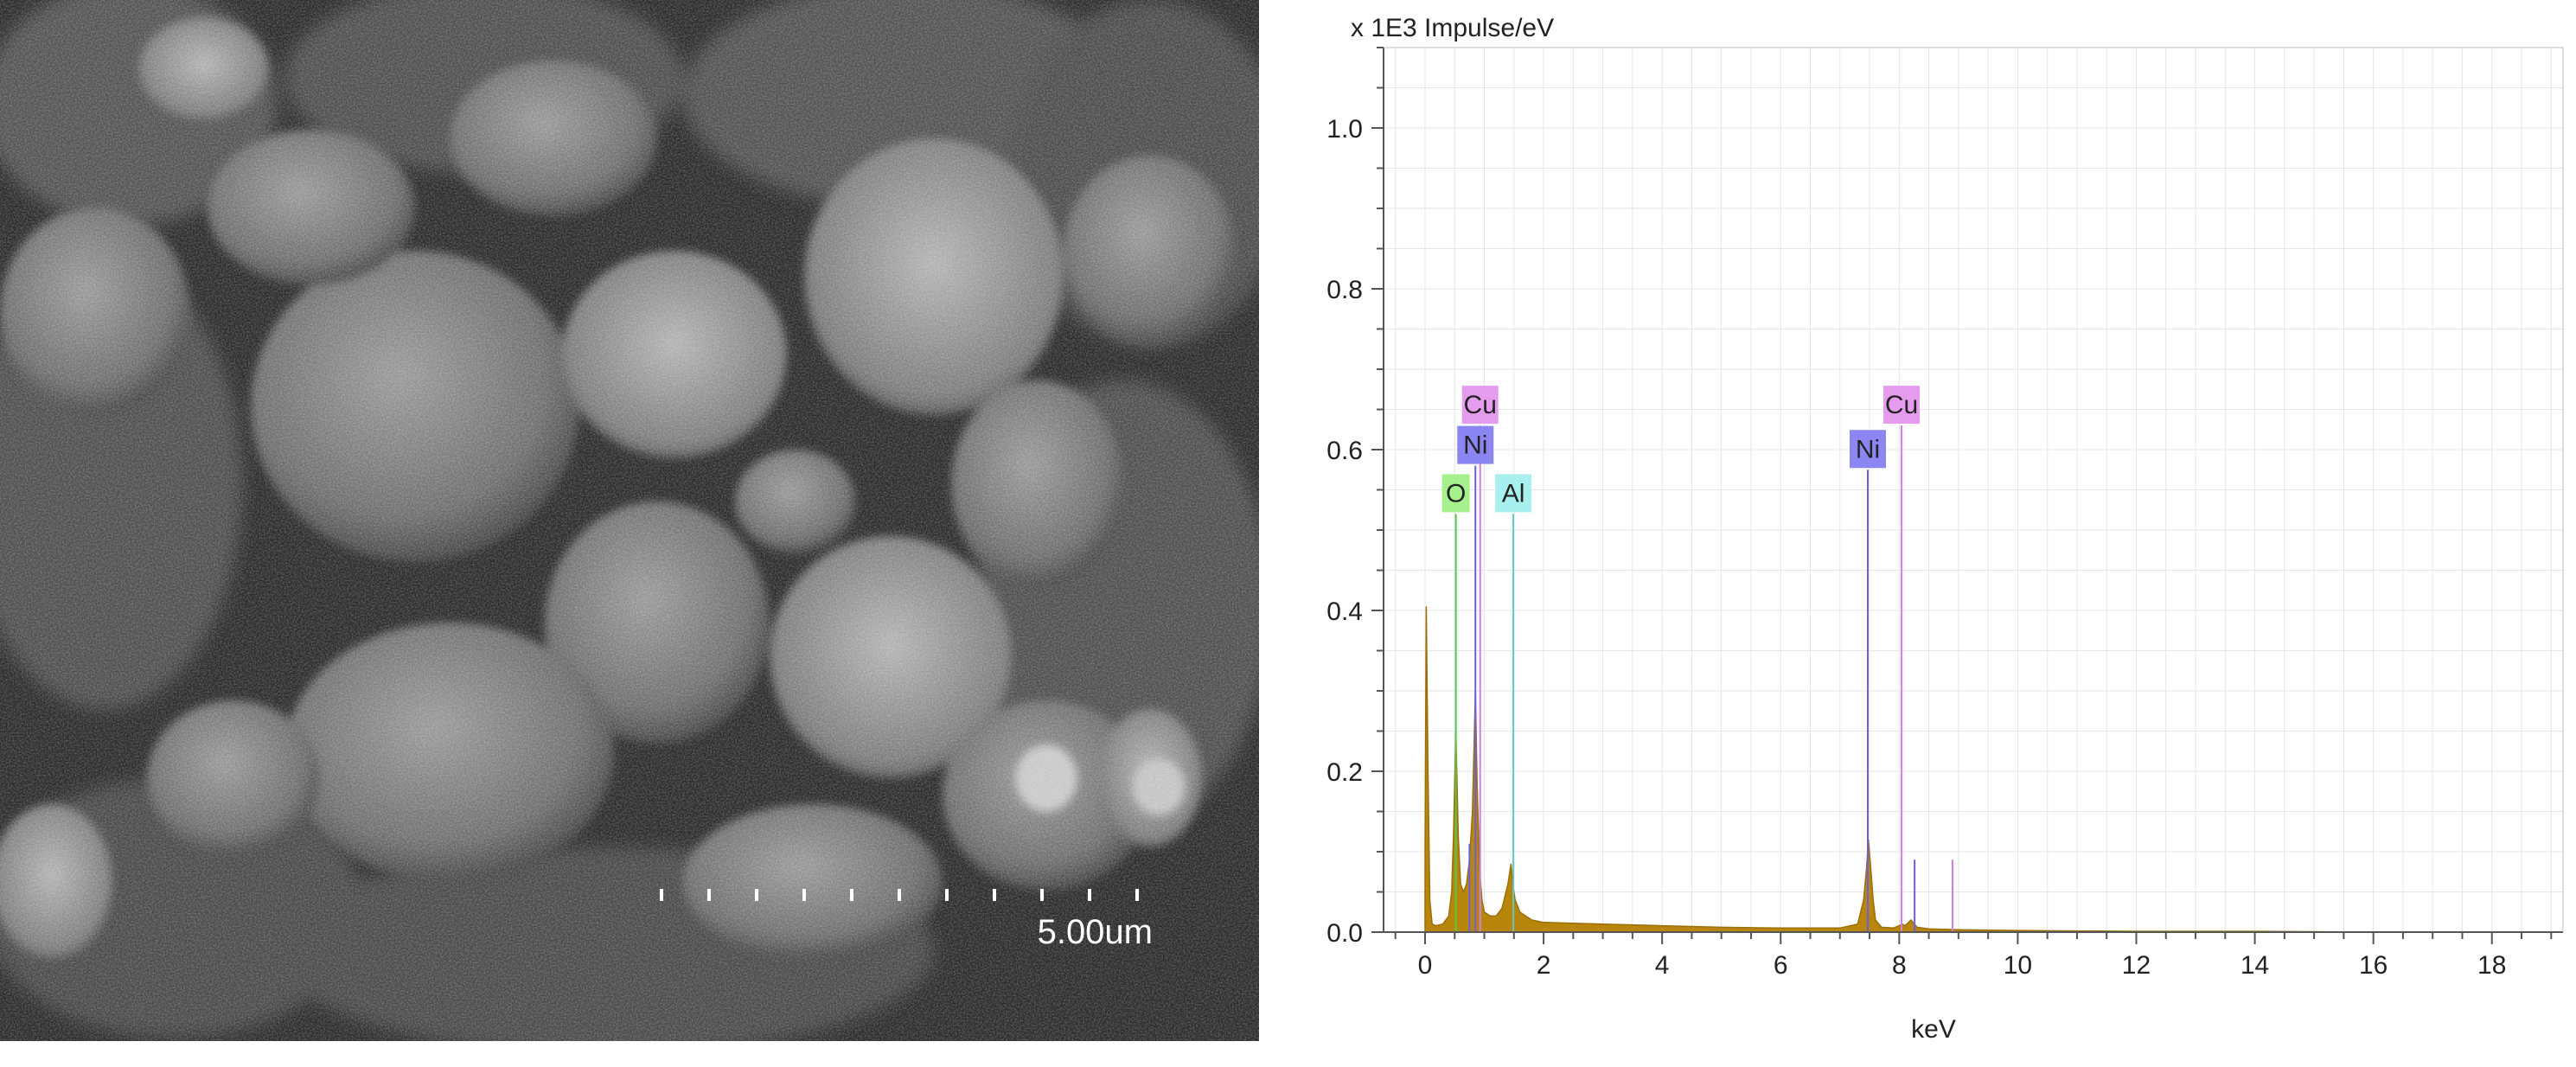 This screenshot has height=1067, width=2576. I want to click on x-tick-label: 12, so click(2136, 966).